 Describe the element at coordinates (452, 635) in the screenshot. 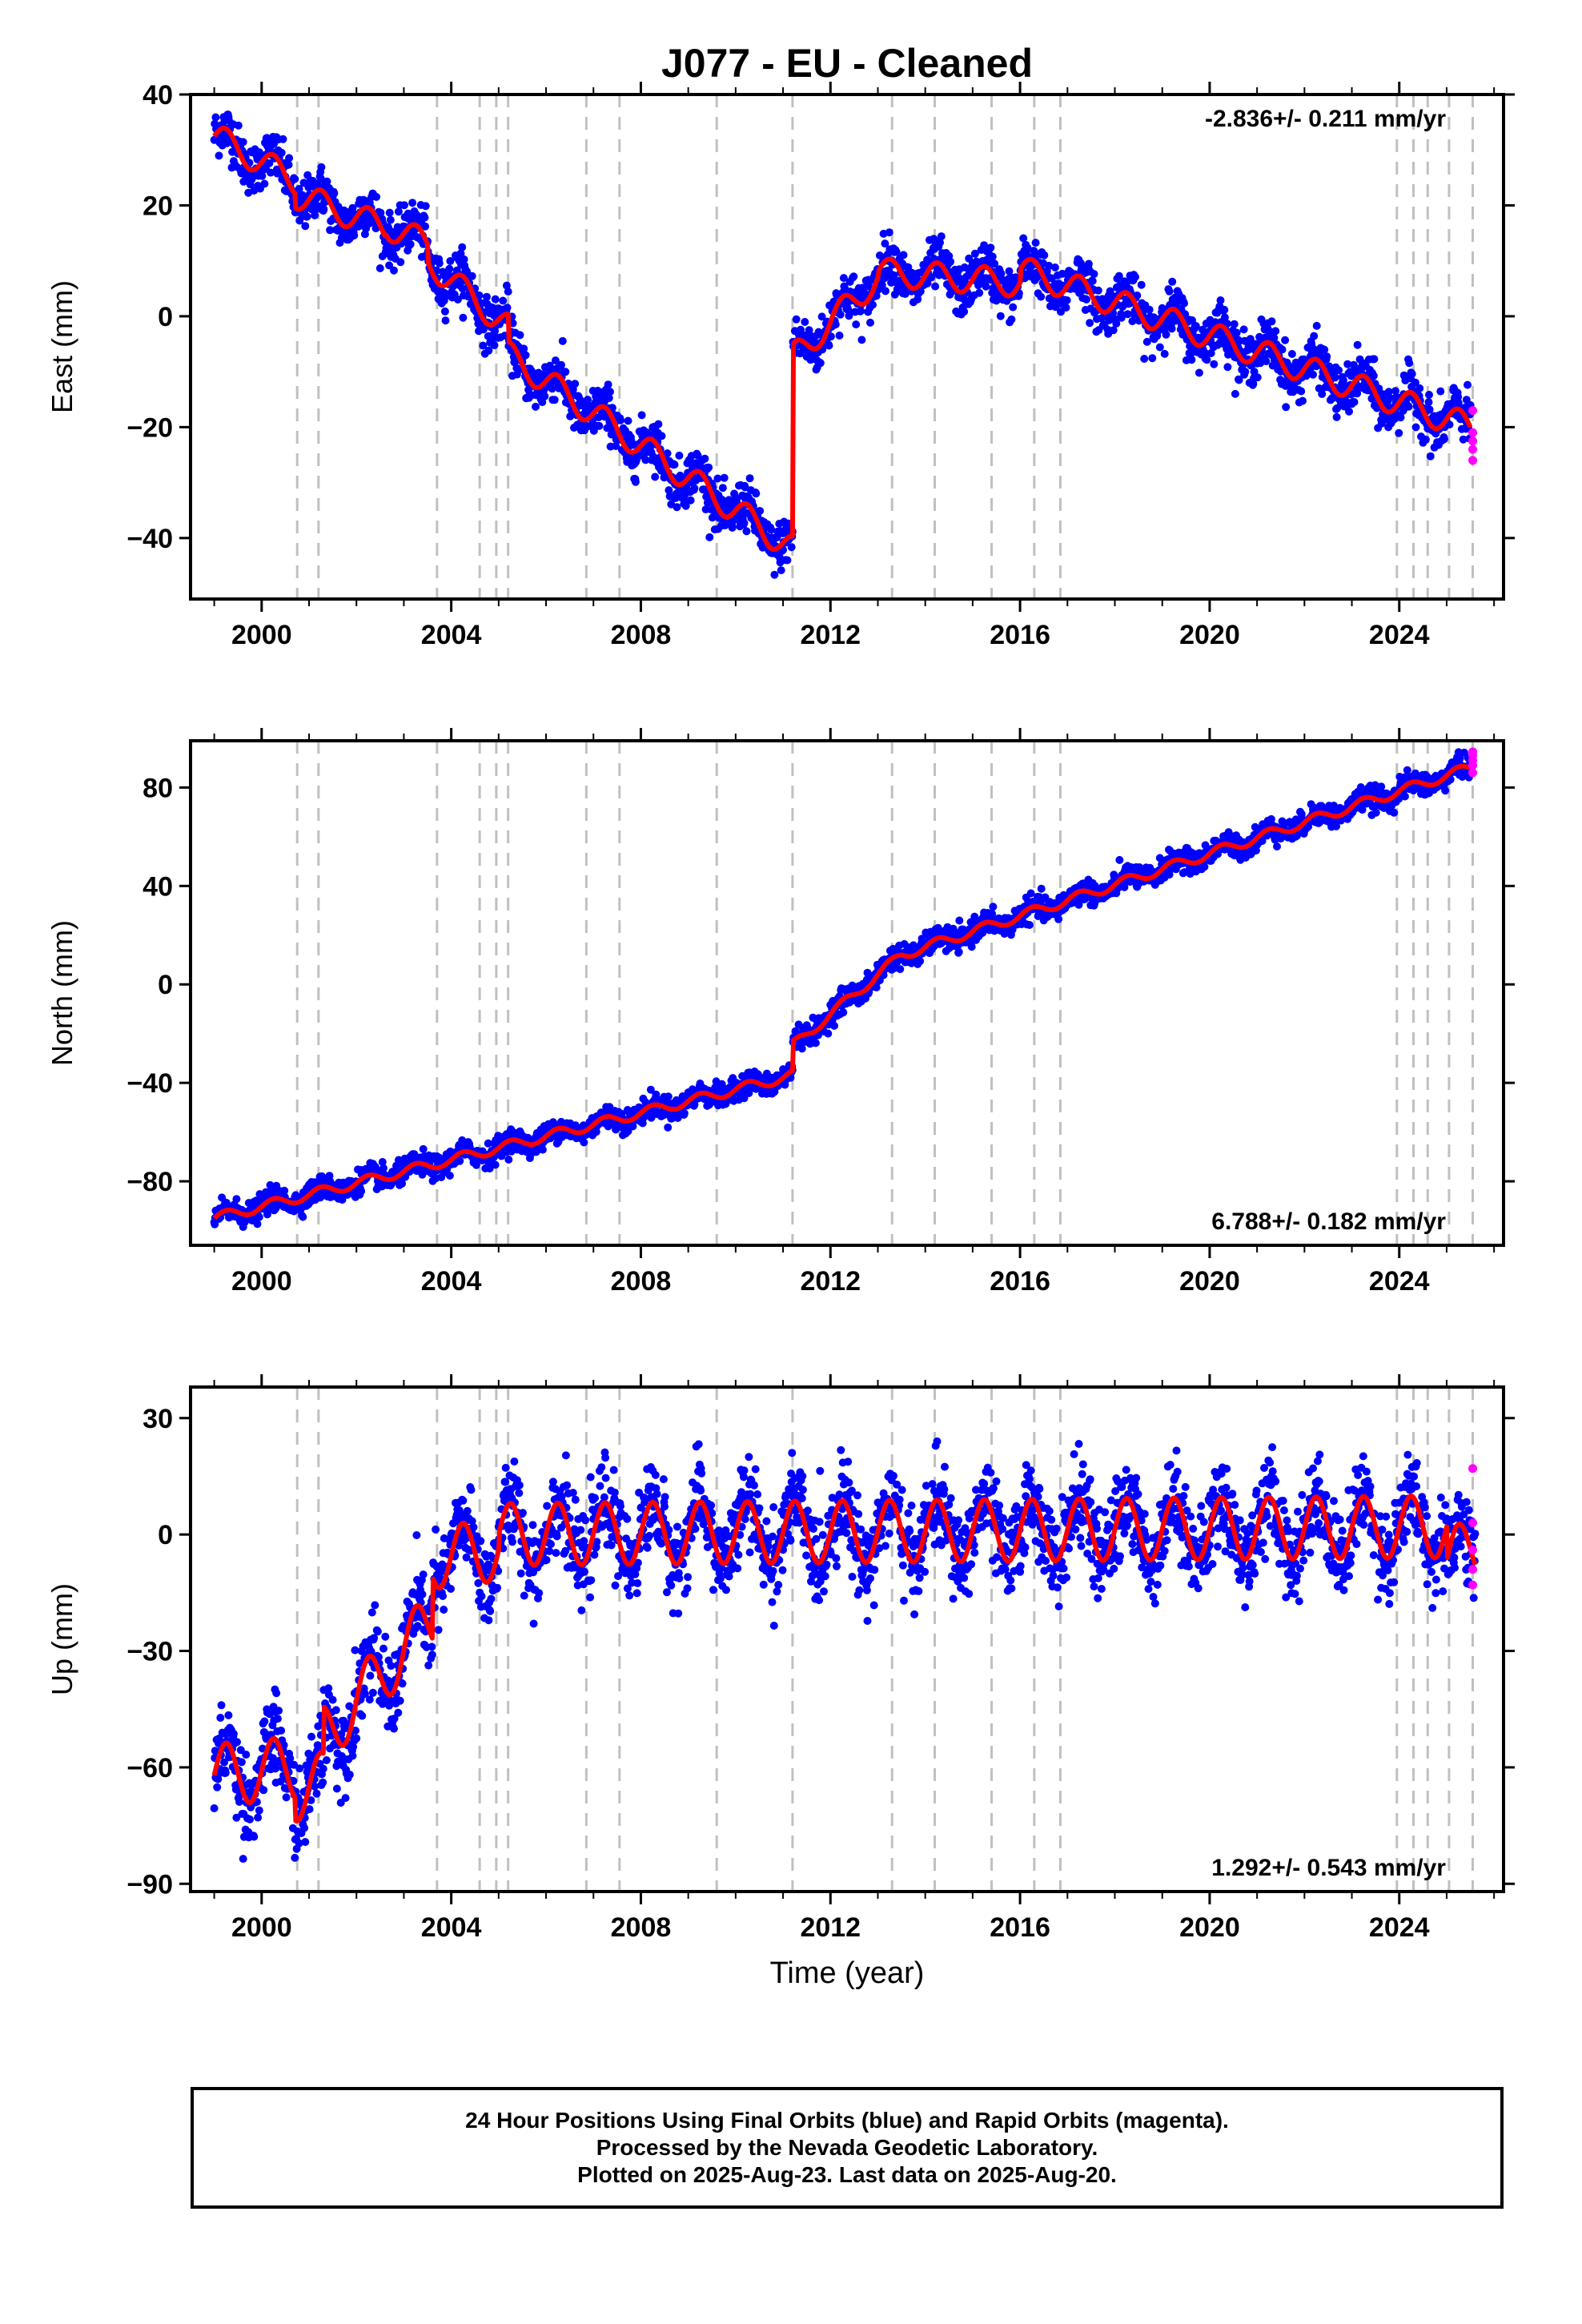

I see `x-tick-label: 2004` at that location.